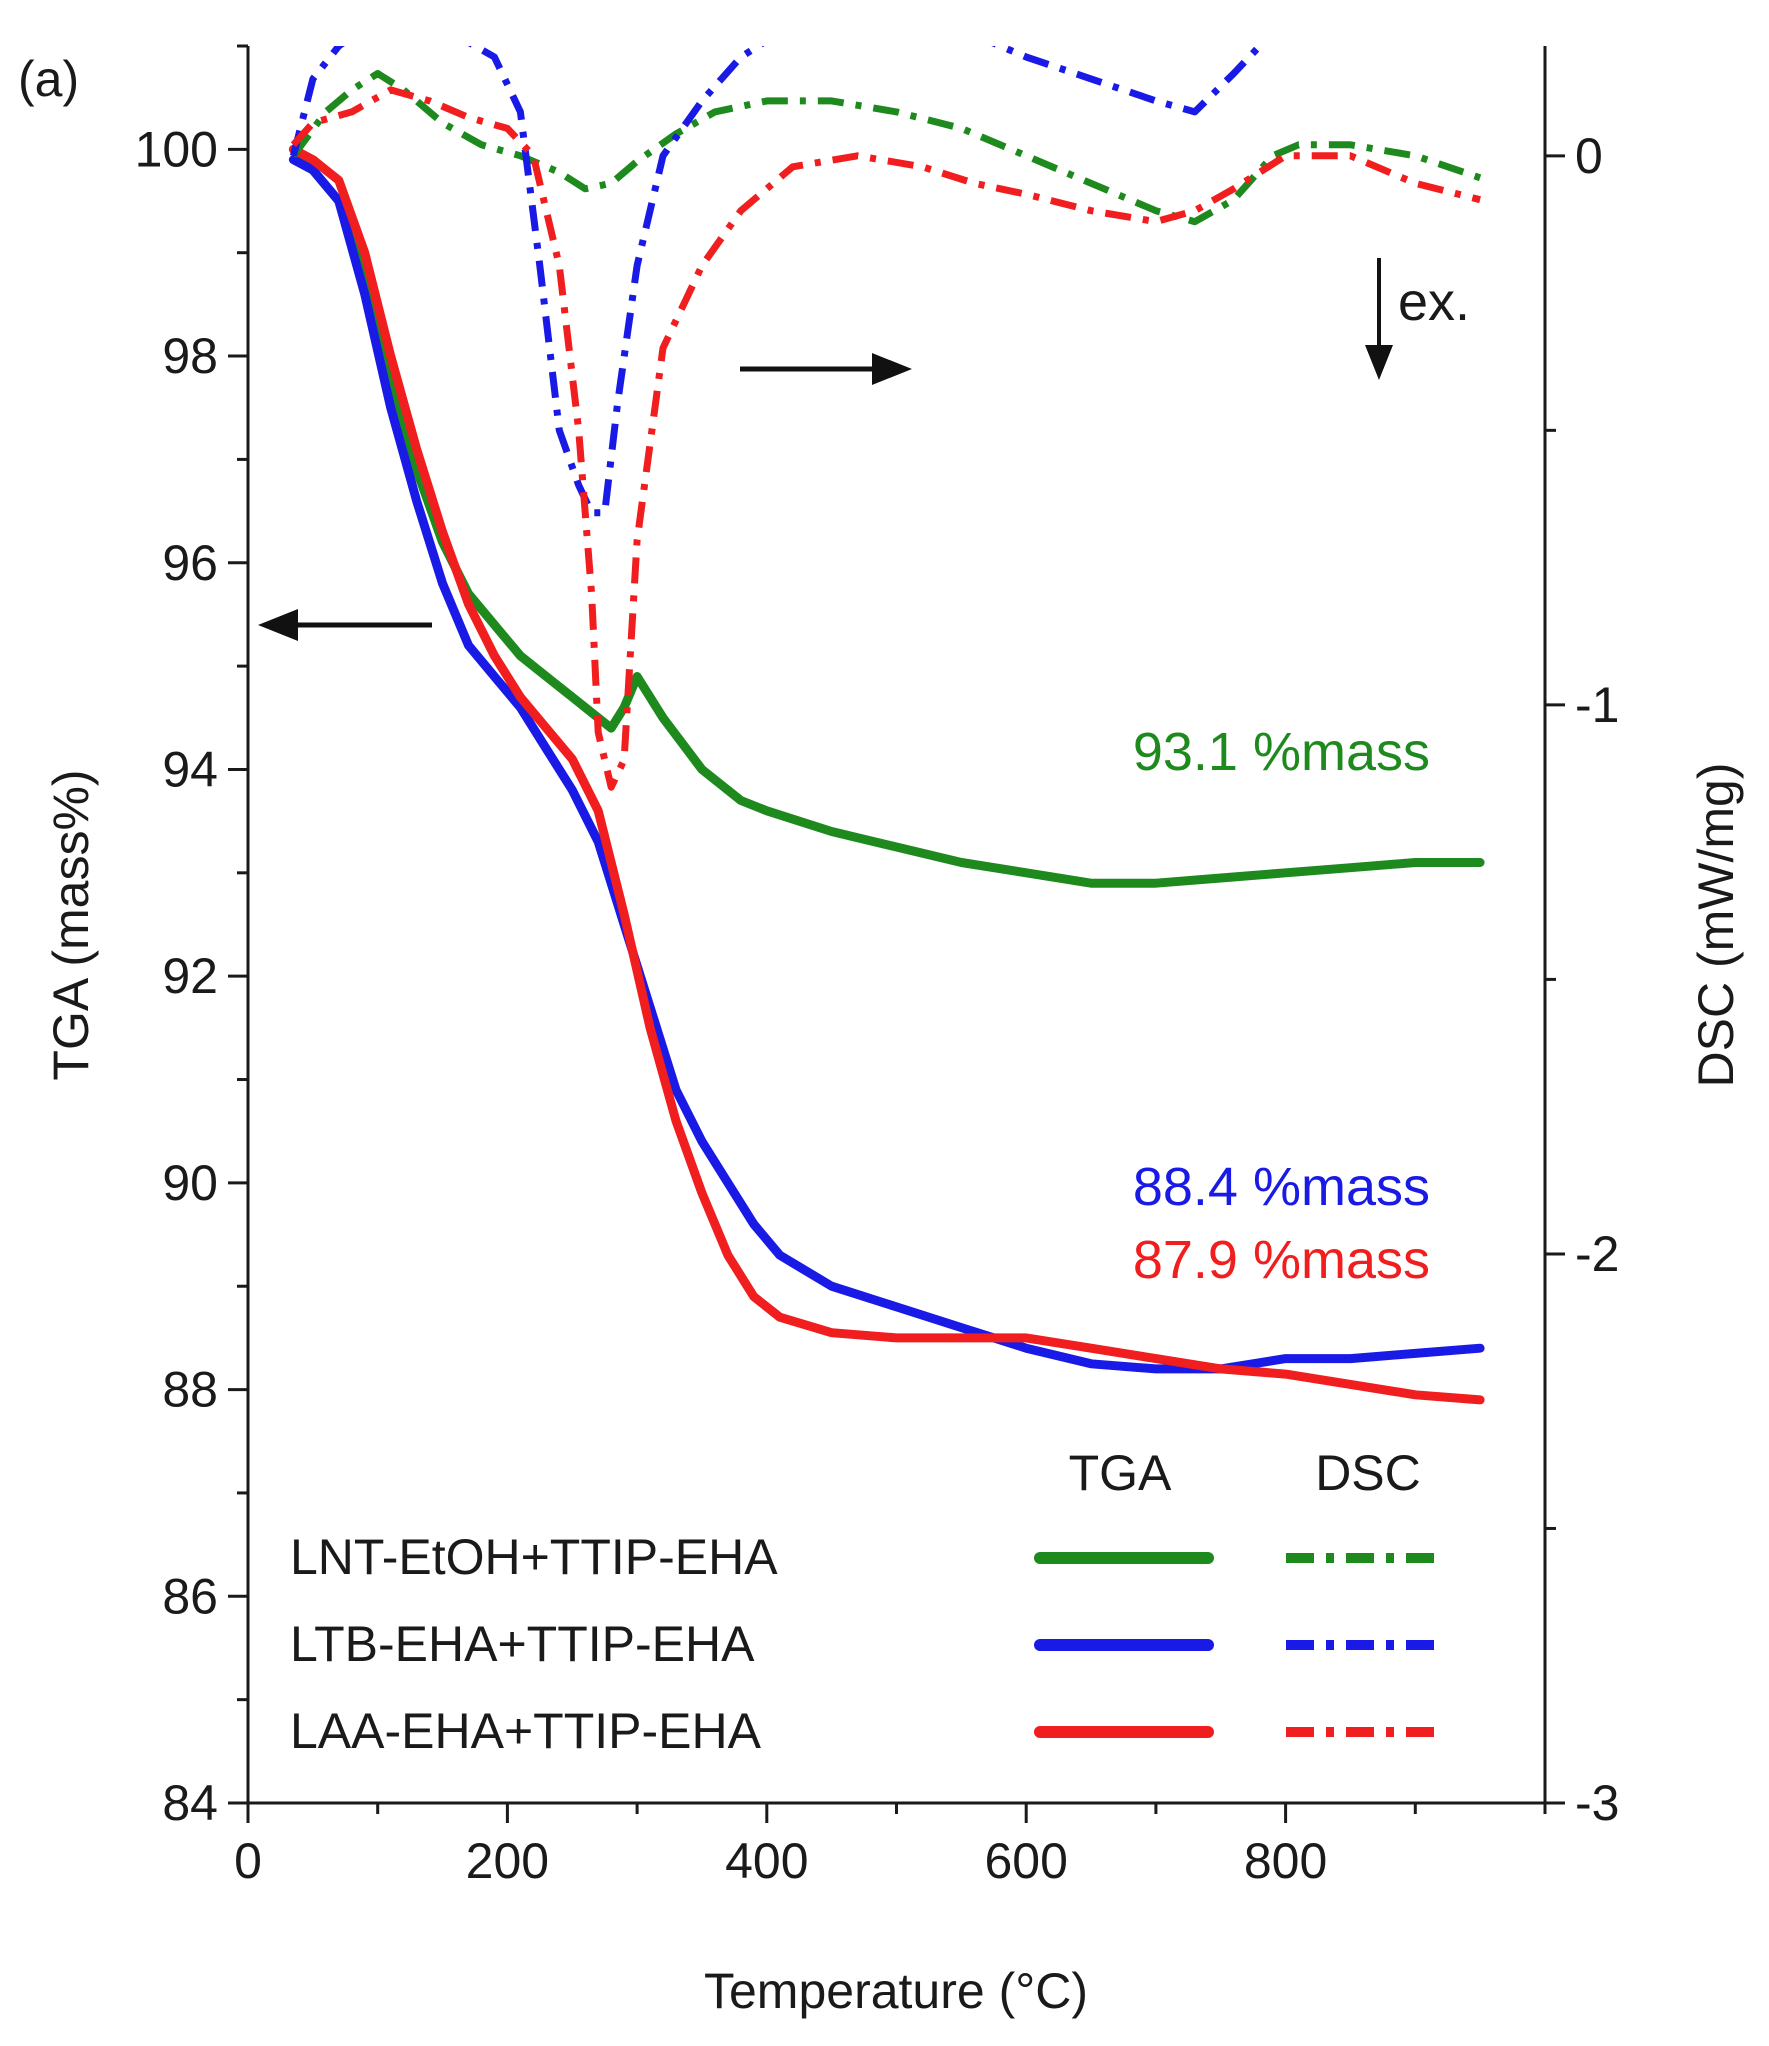  Describe the element at coordinates (1368, 1473) in the screenshot. I see `legend-header-dsc: DSC` at that location.